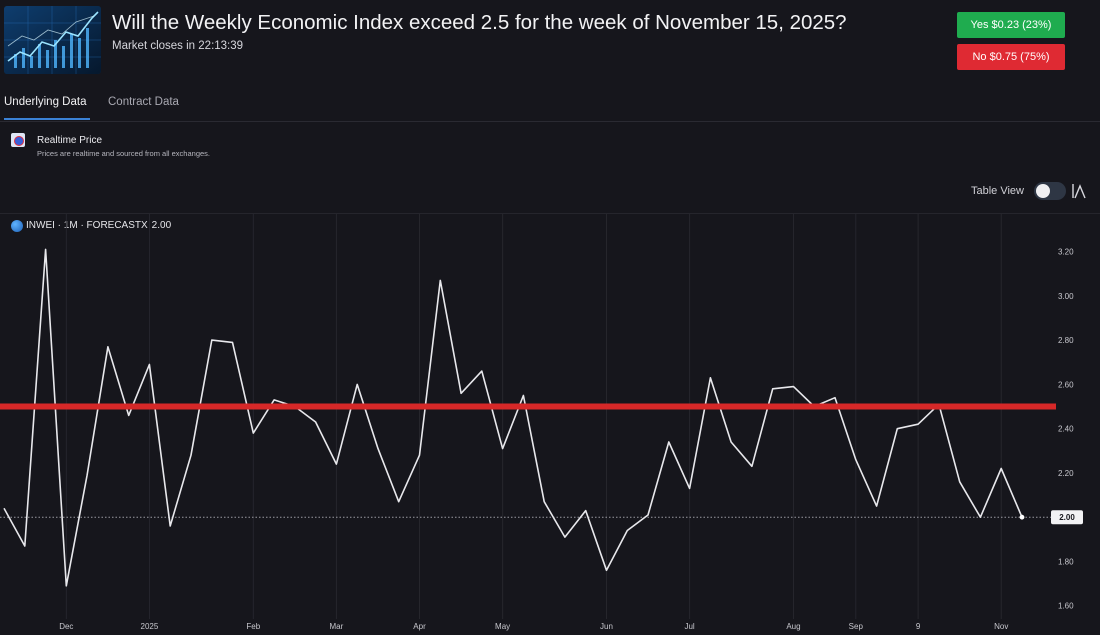  I want to click on x-tick-label: Jun, so click(606, 626).